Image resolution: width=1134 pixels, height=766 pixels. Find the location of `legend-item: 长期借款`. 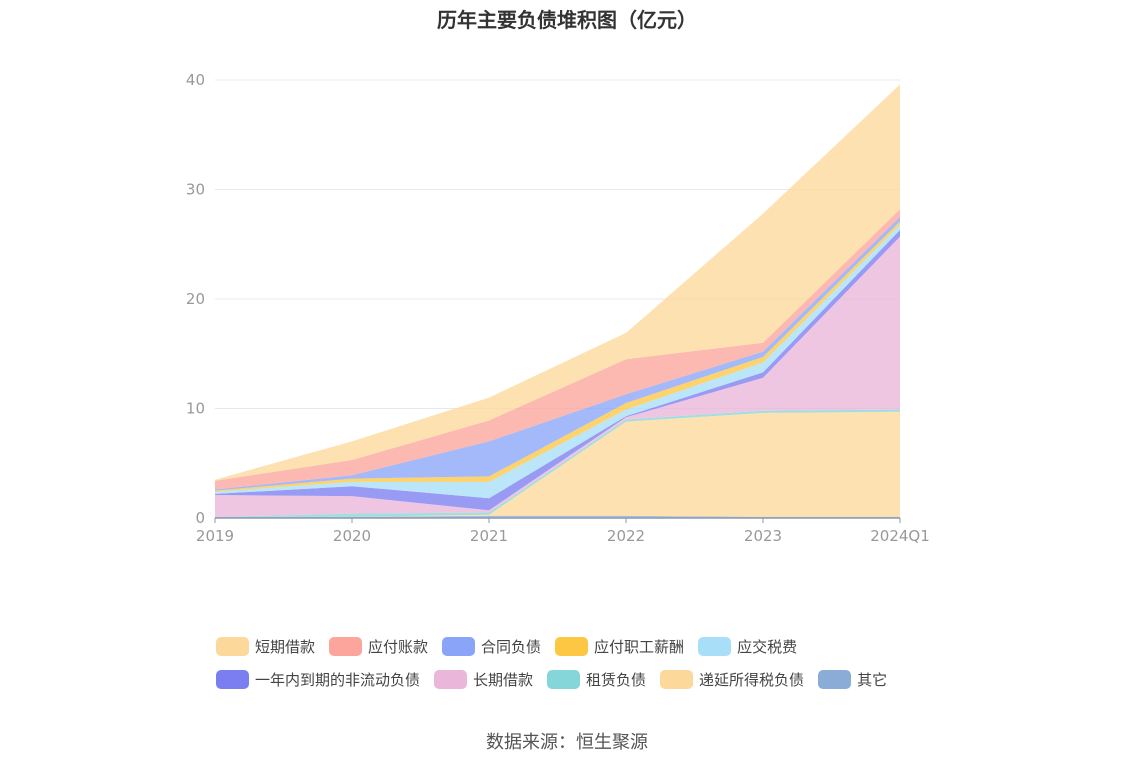

legend-item: 长期借款 is located at coordinates (483, 679).